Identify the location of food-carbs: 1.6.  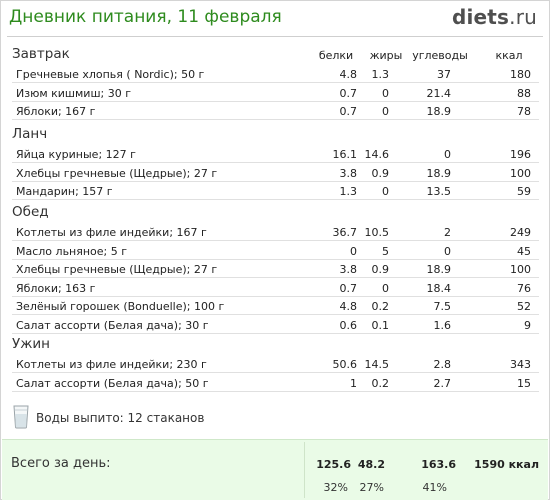
(442, 325).